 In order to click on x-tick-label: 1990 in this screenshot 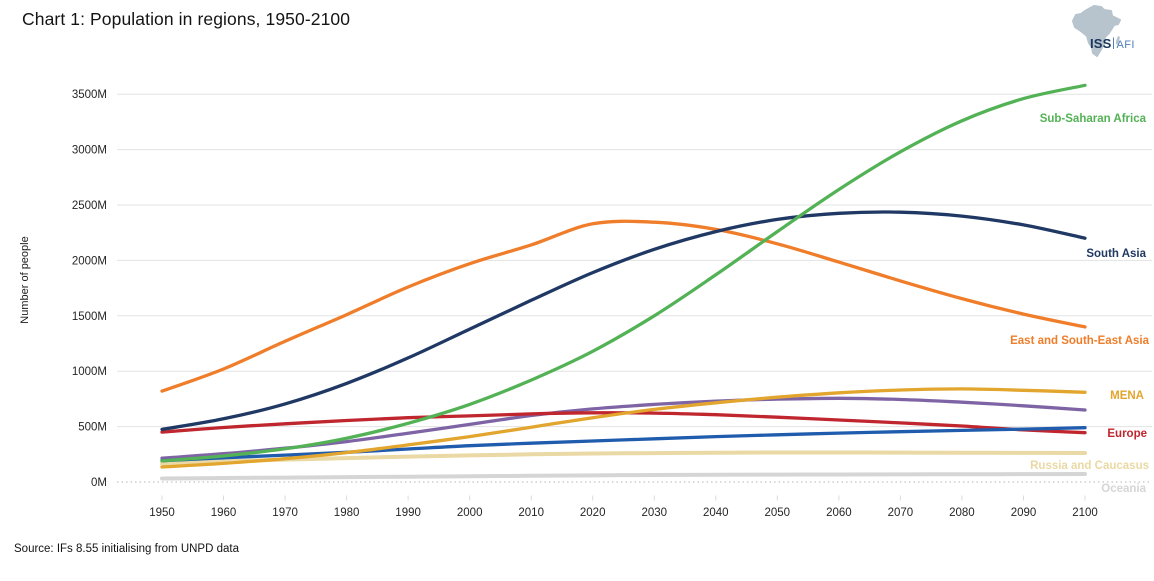, I will do `click(408, 513)`.